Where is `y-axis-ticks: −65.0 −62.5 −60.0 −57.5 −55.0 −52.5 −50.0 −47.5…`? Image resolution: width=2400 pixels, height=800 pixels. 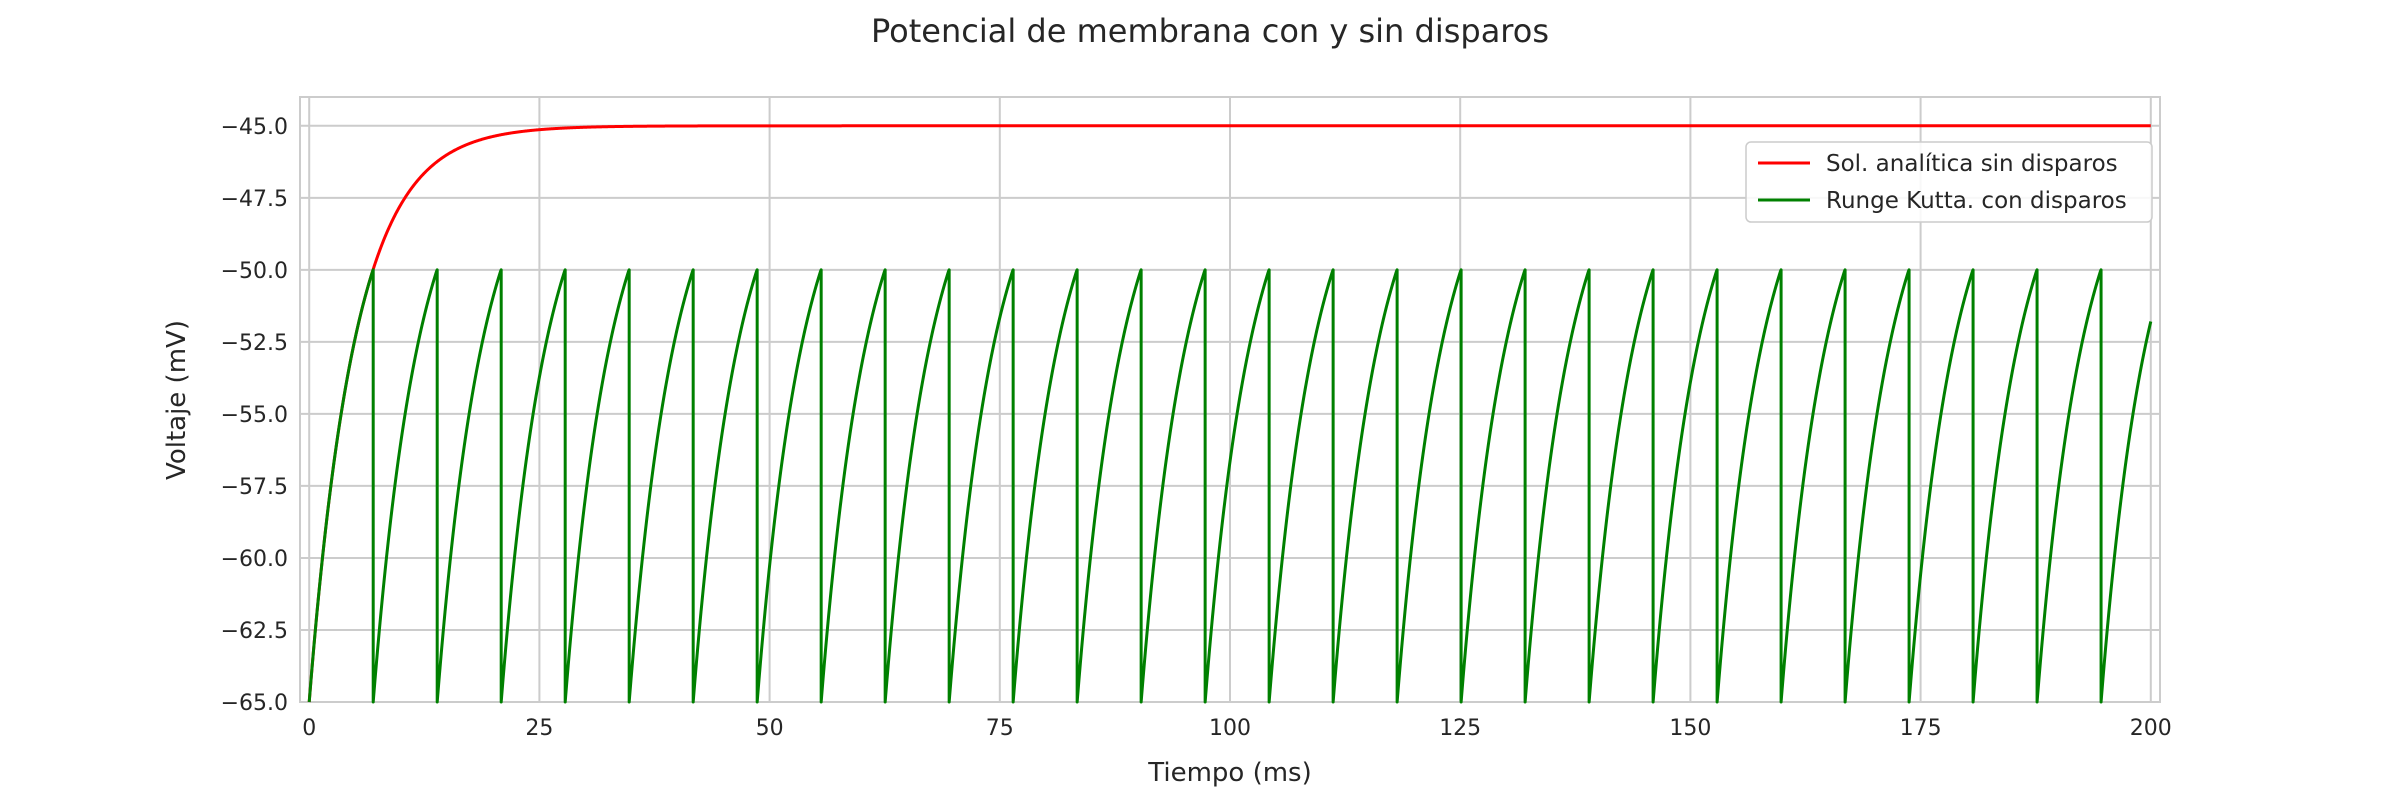 y-axis-ticks: −65.0 −62.5 −60.0 −57.5 −55.0 −52.5 −50.0 −47.5… is located at coordinates (254, 415).